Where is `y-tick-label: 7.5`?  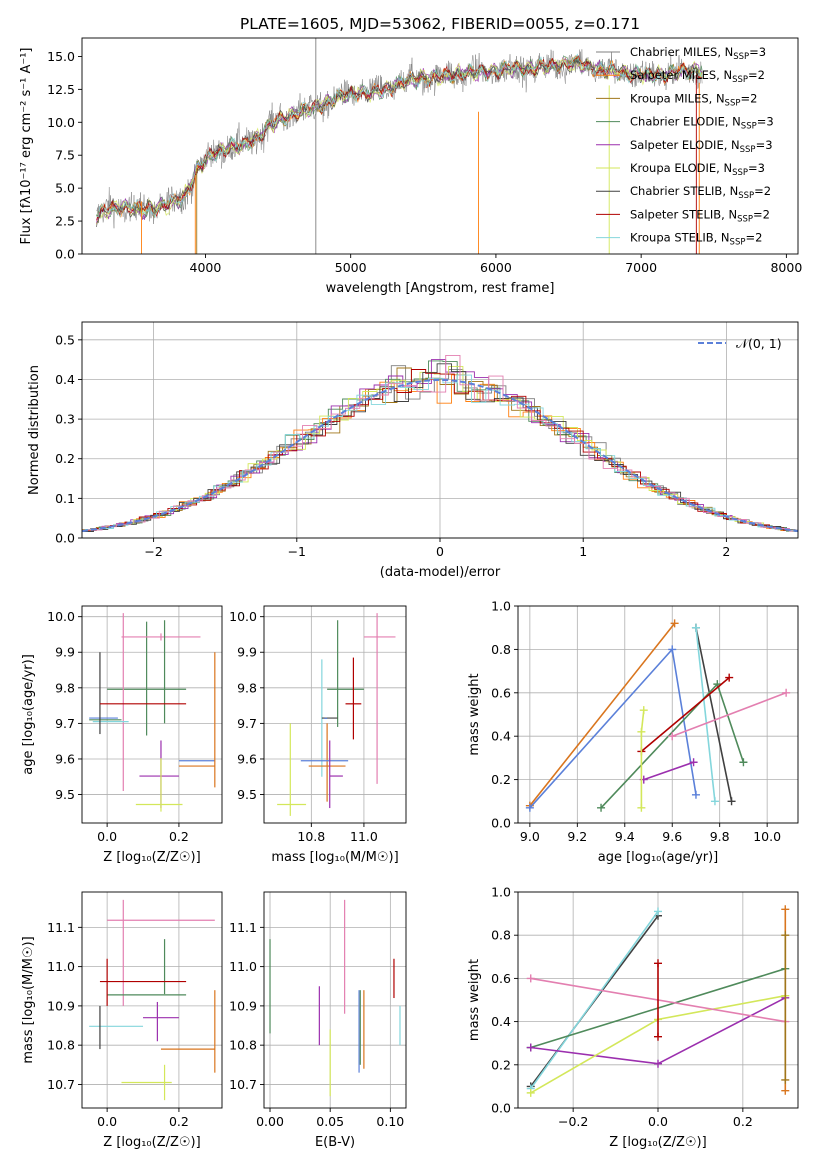 y-tick-label: 7.5 is located at coordinates (65, 155).